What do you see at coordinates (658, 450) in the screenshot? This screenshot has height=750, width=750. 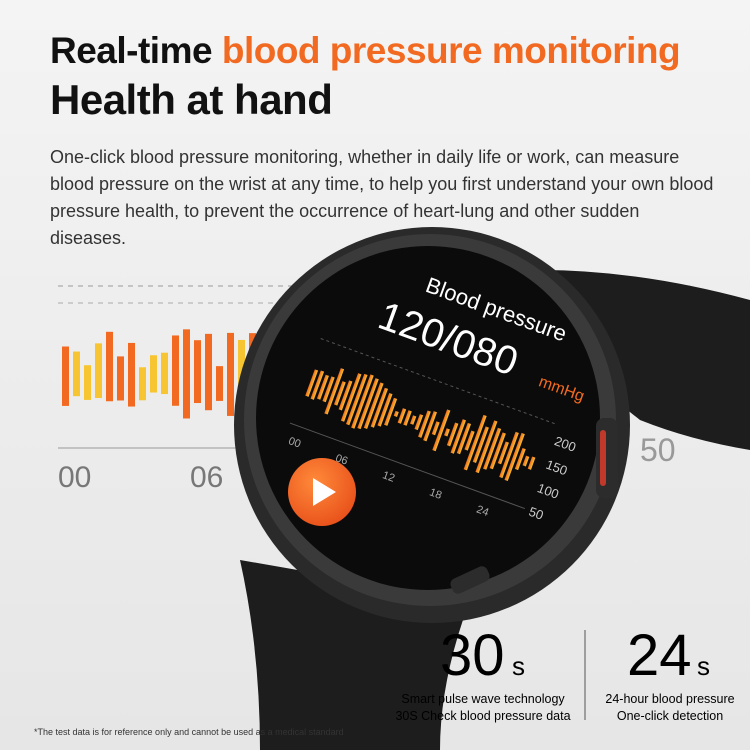 I see `bg-y-label: 50` at bounding box center [658, 450].